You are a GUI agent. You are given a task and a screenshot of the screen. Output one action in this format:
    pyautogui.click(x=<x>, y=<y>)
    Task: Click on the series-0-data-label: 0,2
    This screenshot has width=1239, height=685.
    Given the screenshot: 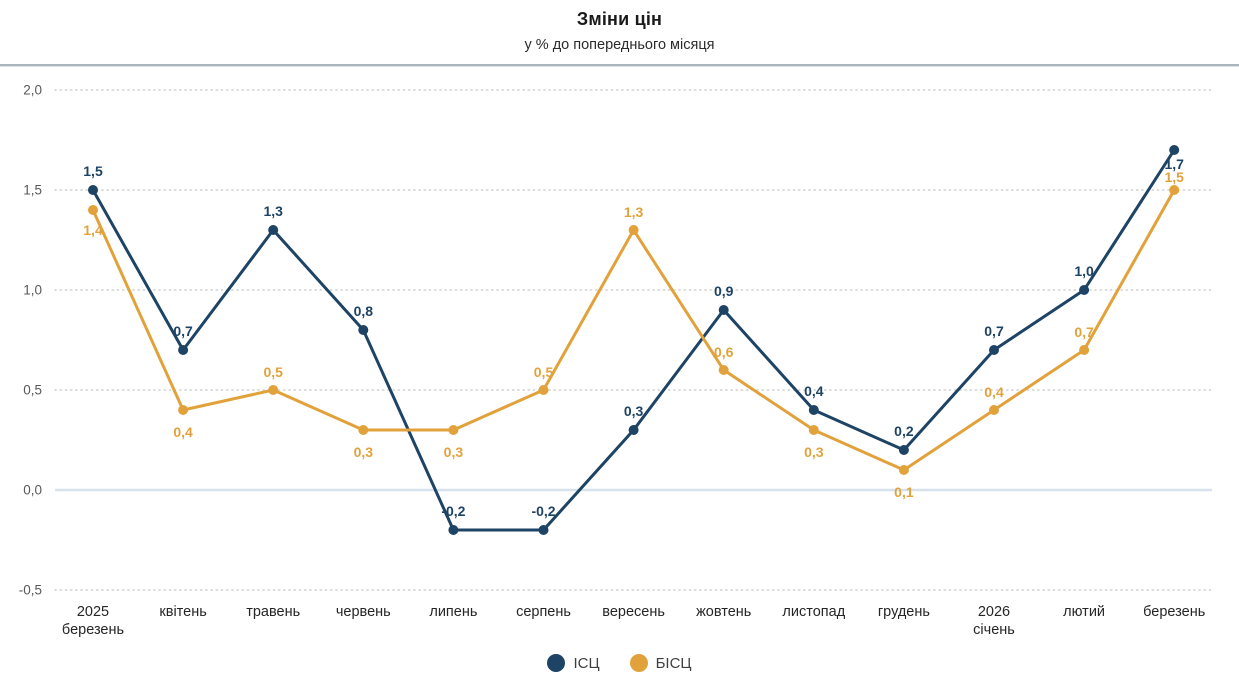 What is the action you would take?
    pyautogui.click(x=904, y=431)
    